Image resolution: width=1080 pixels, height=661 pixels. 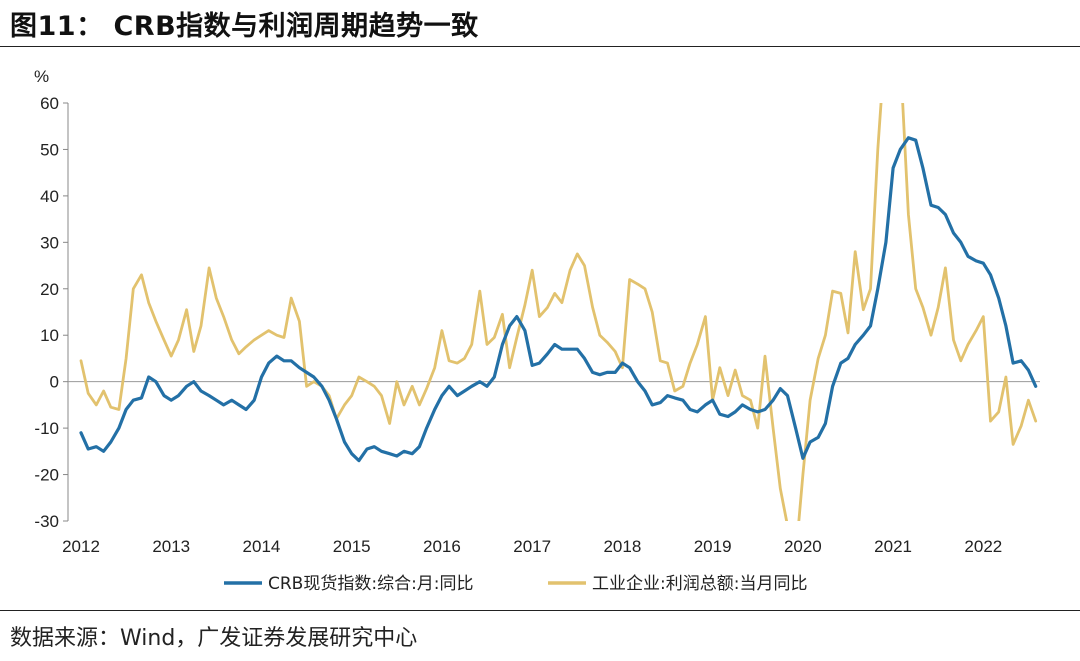 I want to click on x-tick-label: 2012, so click(x=81, y=546).